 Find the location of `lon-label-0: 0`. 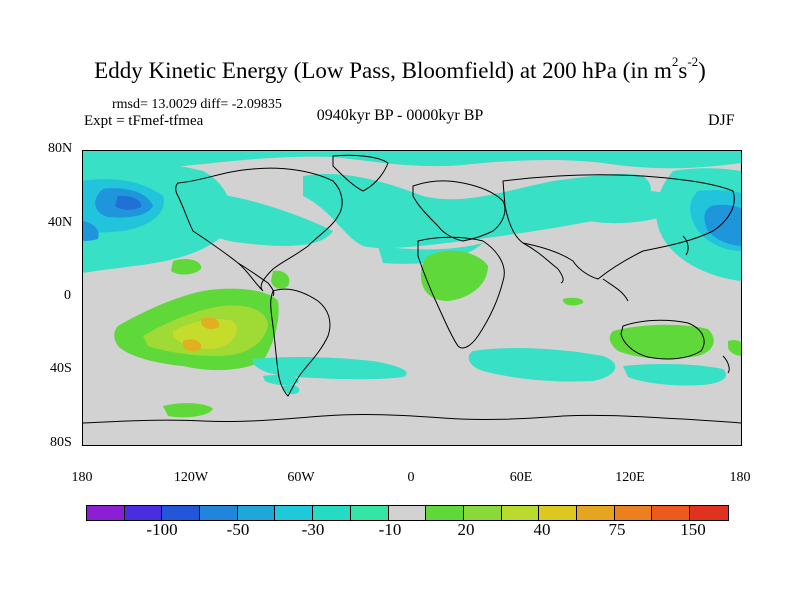

lon-label-0: 0 is located at coordinates (411, 477).